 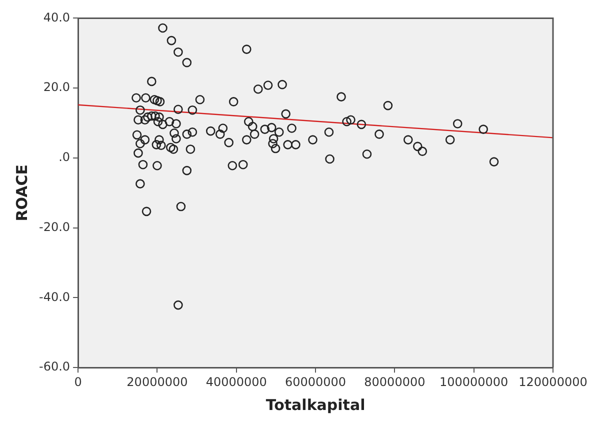 What do you see at coordinates (21, 193) in the screenshot?
I see `y-axis-title: ROACE` at bounding box center [21, 193].